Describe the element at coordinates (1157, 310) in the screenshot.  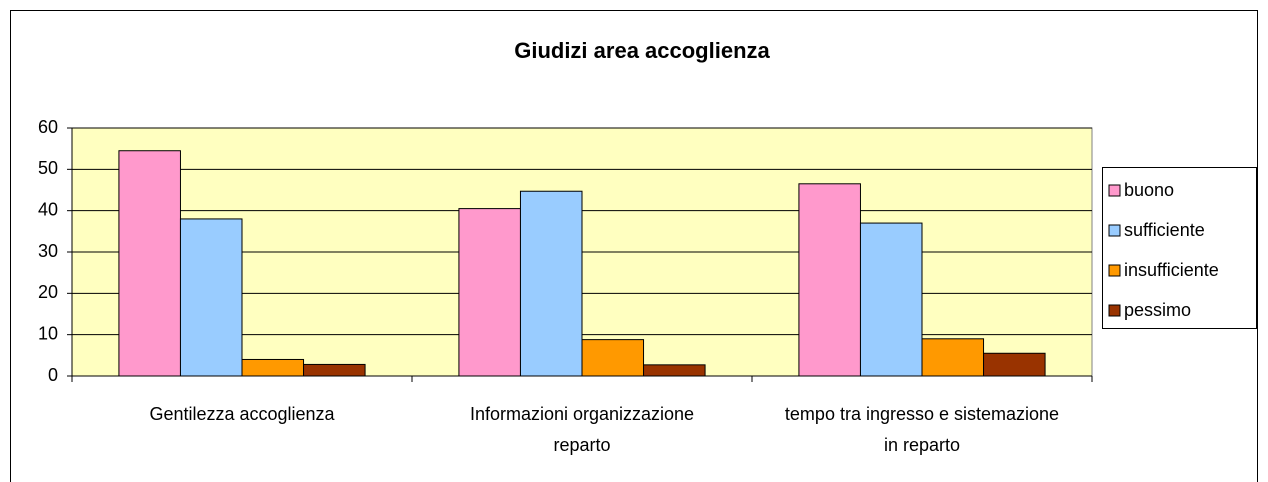
I see `legend-label: pessimo` at that location.